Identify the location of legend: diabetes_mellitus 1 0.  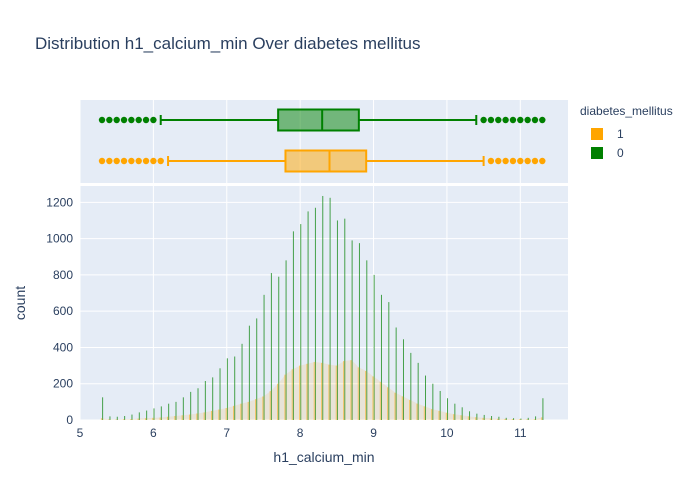
(626, 133).